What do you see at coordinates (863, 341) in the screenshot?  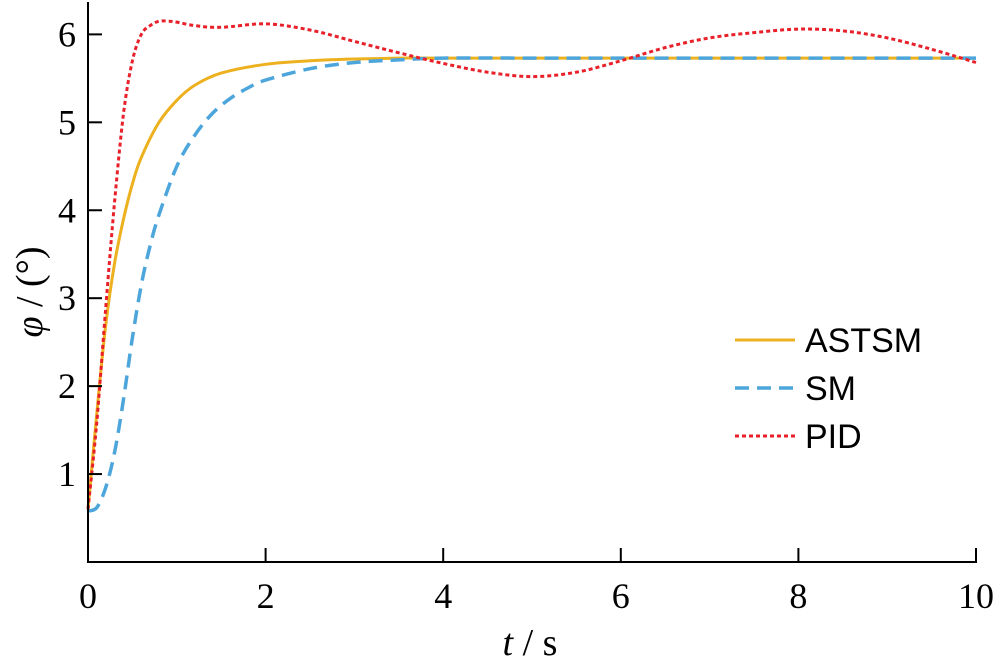 I see `legend-label-astsm: ASTSM` at bounding box center [863, 341].